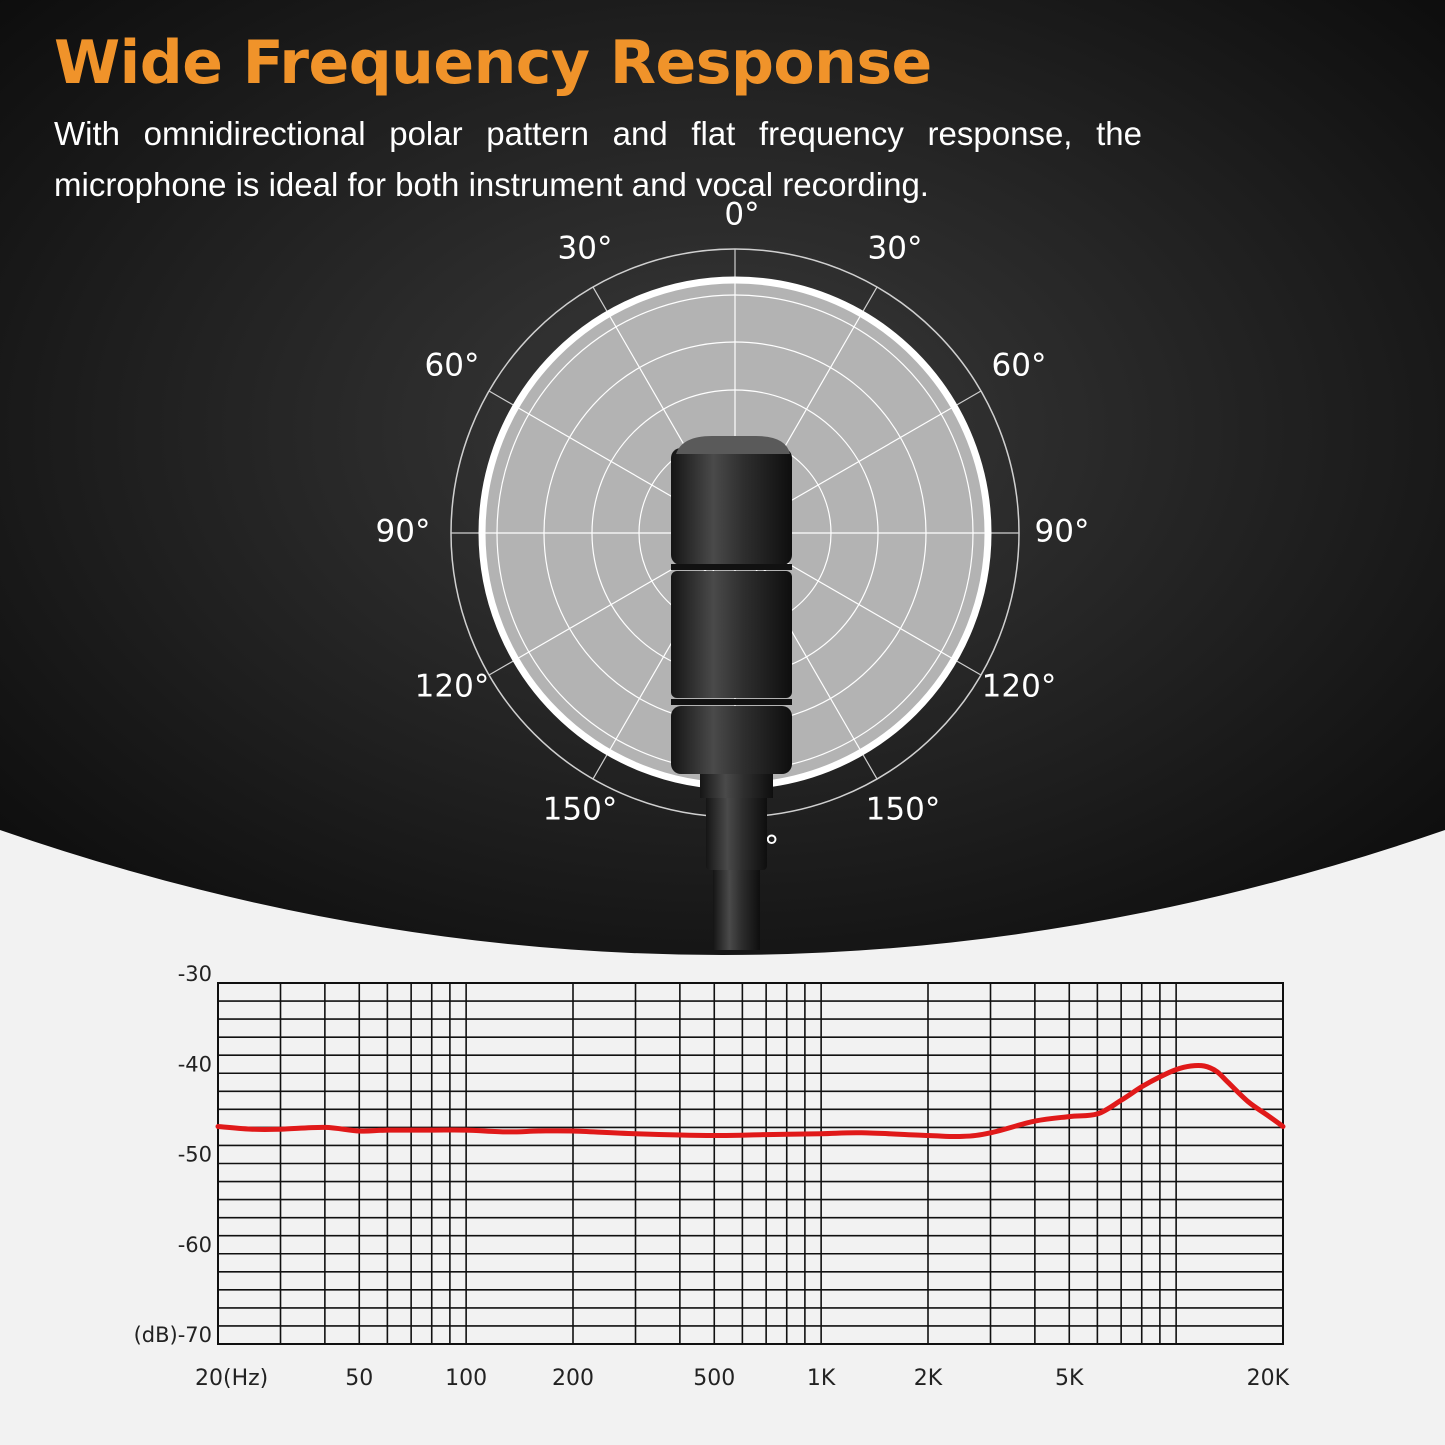 This screenshot has width=1445, height=1445. Describe the element at coordinates (173, 1154) in the screenshot. I see `y-axis-tick-labels: -30 -40 -50 -60 (dB)-70` at that location.